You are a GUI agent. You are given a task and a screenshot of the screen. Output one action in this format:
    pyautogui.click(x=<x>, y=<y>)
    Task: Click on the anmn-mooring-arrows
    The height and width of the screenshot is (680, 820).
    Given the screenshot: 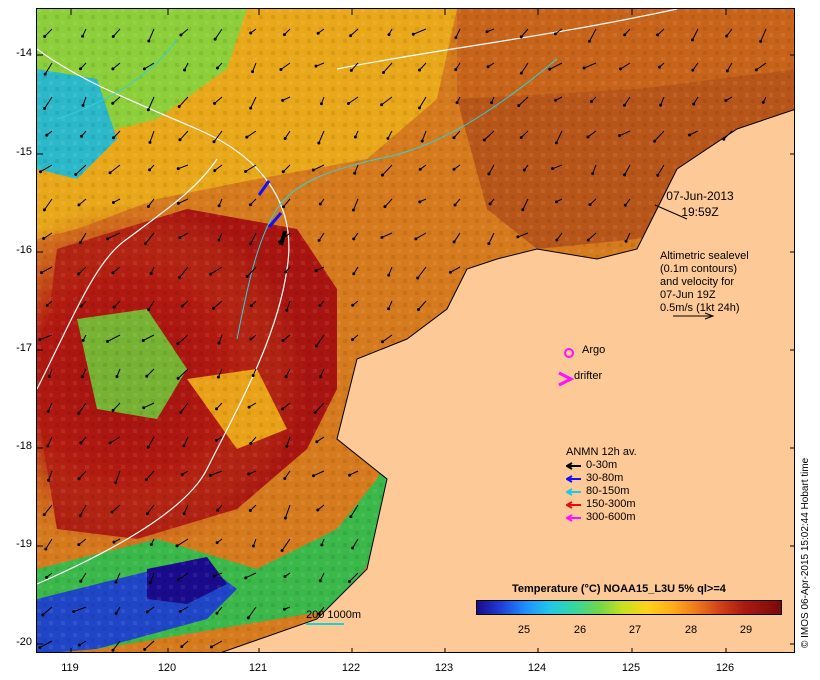 What is the action you would take?
    pyautogui.click(x=270, y=204)
    